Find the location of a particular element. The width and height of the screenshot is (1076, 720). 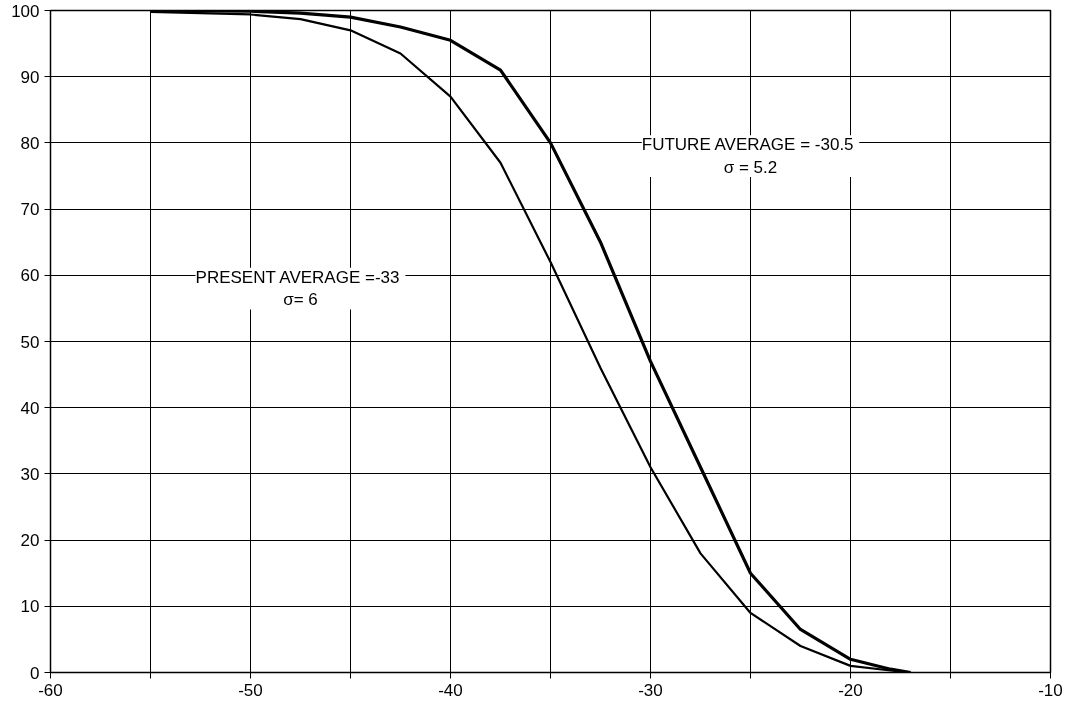

y-tick-label: 0 is located at coordinates (35, 673).